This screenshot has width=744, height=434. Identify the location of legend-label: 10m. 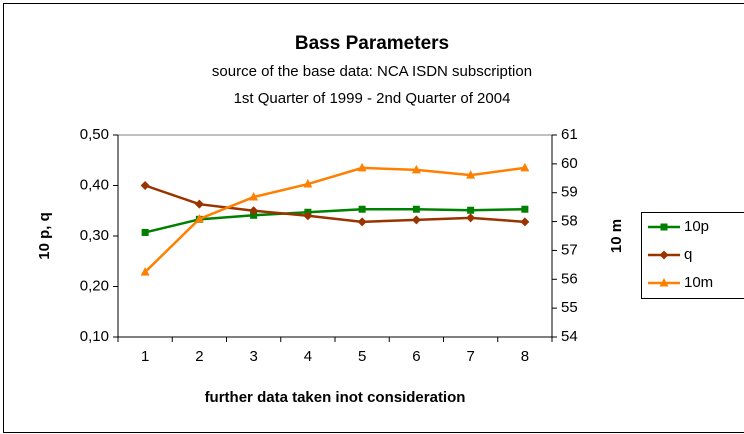
(698, 282).